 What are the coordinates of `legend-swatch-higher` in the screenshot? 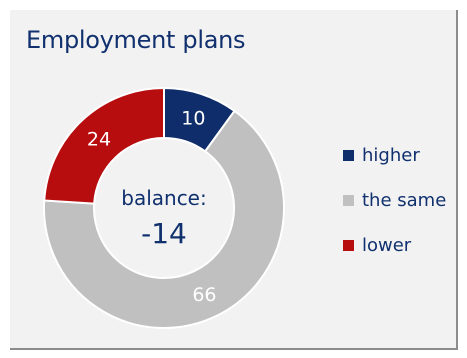 It's located at (348, 155).